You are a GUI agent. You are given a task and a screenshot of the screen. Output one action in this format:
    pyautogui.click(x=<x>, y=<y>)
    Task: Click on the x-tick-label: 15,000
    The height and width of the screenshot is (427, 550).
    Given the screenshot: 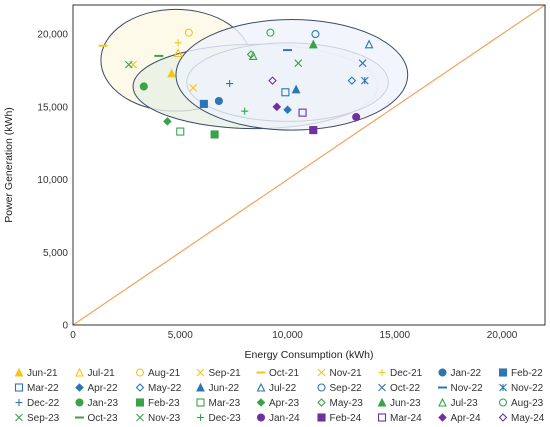 What is the action you would take?
    pyautogui.click(x=395, y=335)
    